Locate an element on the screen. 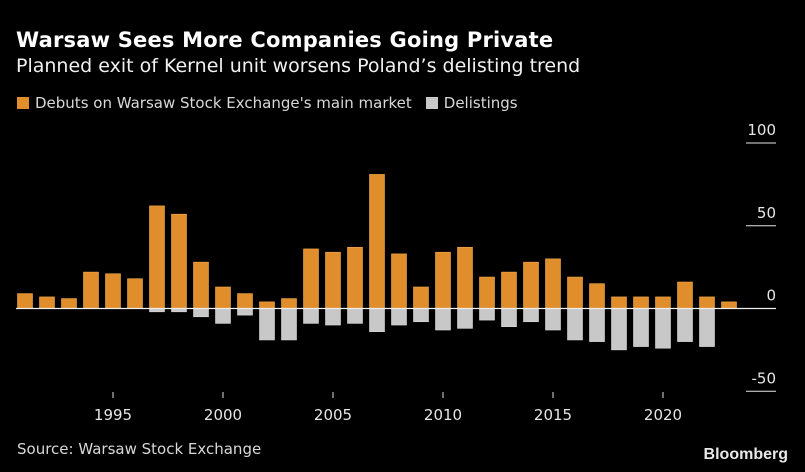 The width and height of the screenshot is (805, 472). legend-label-delistings: Delistings is located at coordinates (480, 103).